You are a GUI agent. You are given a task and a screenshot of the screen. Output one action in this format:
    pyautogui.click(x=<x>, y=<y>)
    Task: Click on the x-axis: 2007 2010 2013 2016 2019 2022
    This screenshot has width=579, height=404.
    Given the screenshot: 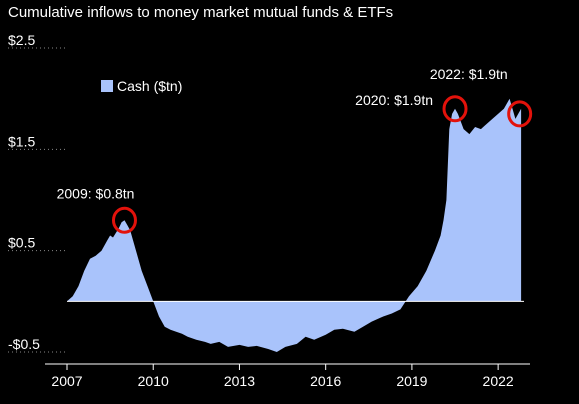 What is the action you would take?
    pyautogui.click(x=282, y=376)
    